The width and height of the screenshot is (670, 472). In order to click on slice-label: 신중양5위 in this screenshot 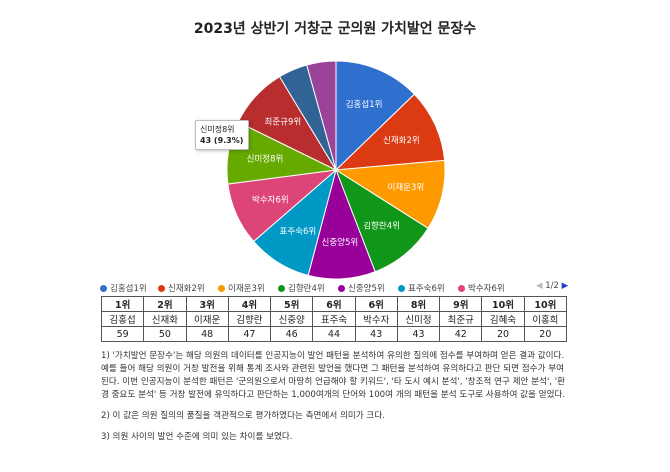, I will do `click(340, 242)`.